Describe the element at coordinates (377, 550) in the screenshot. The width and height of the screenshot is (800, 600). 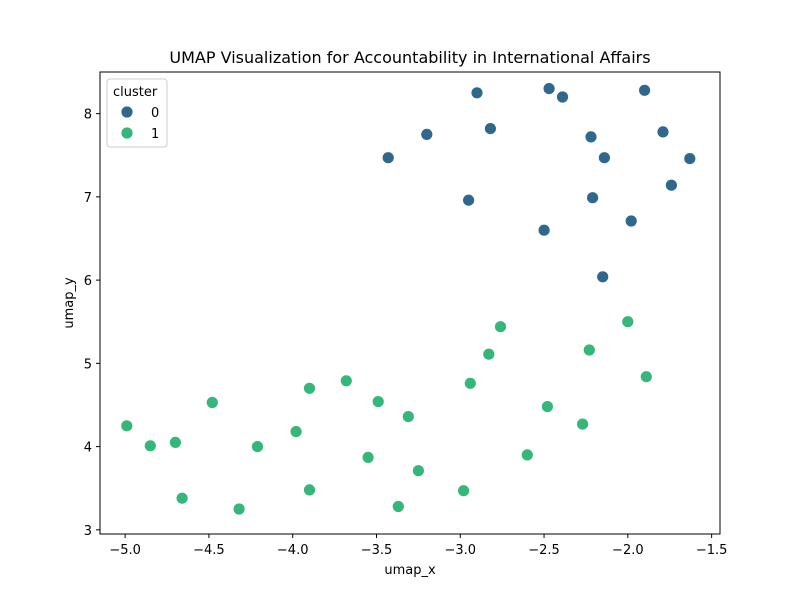
I see `x-tick-label: −3.5` at that location.